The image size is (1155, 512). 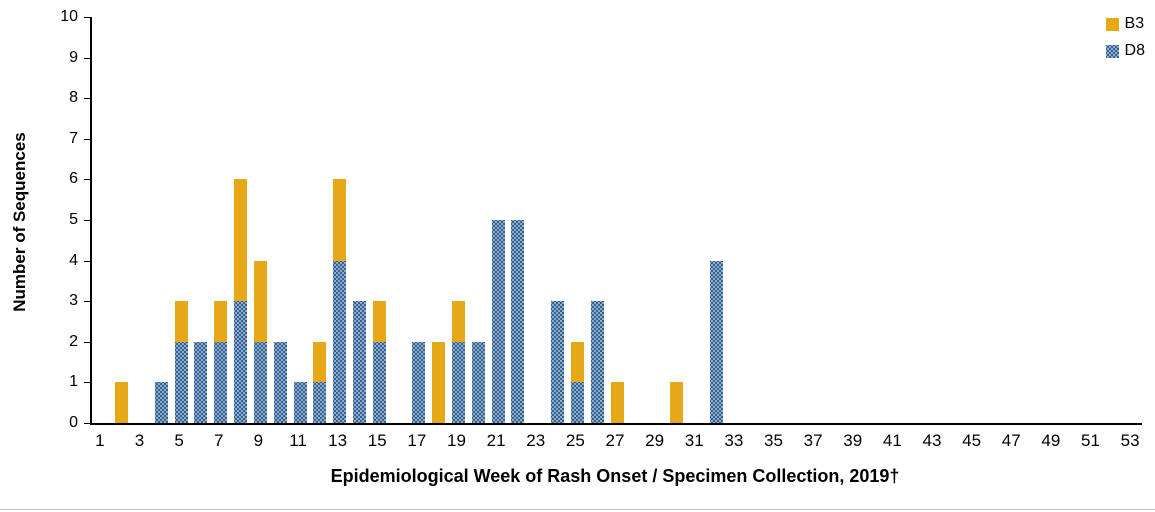 I want to click on y-tick-label-10: 10, so click(x=69, y=16).